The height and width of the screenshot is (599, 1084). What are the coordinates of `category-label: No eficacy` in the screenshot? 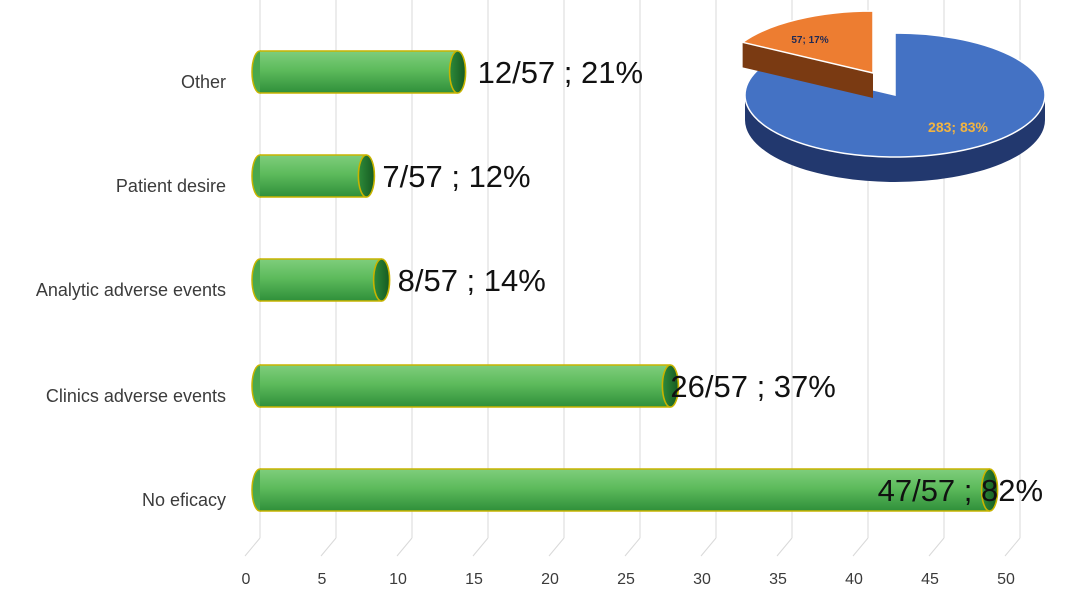 It's located at (184, 500).